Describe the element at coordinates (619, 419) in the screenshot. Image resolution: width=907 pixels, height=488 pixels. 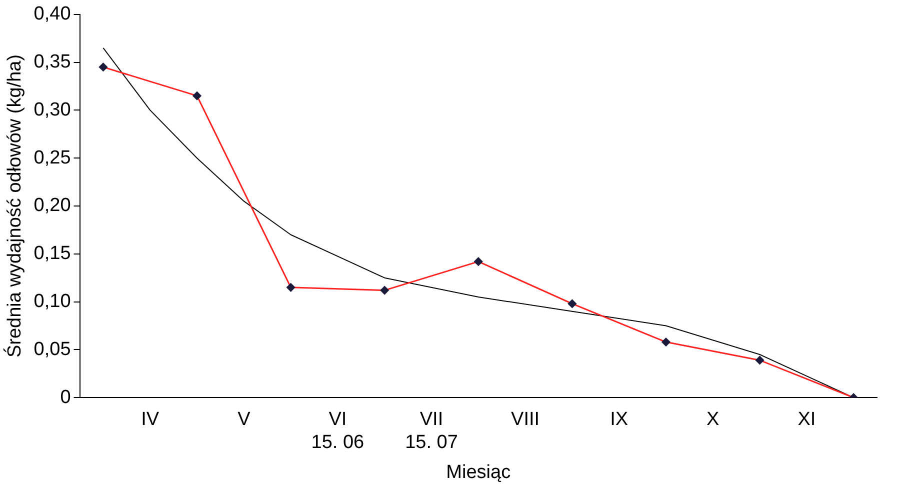
I see `x-tick-label: IX` at that location.